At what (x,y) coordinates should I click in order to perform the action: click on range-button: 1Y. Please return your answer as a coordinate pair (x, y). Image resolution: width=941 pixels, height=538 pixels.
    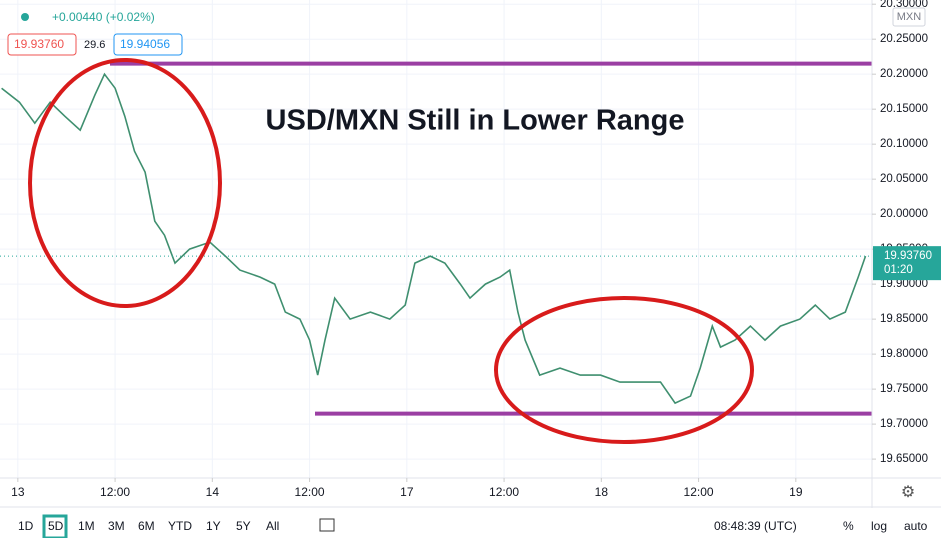
    Looking at the image, I should click on (213, 526).